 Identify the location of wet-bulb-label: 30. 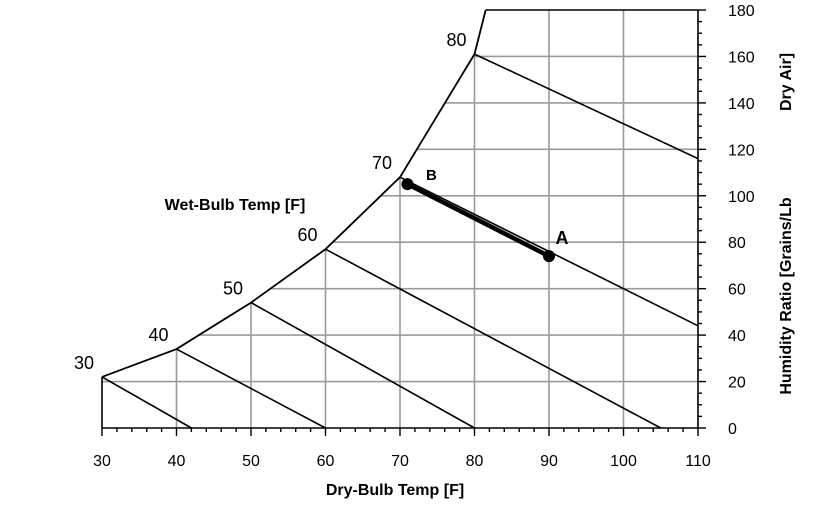
(84, 363).